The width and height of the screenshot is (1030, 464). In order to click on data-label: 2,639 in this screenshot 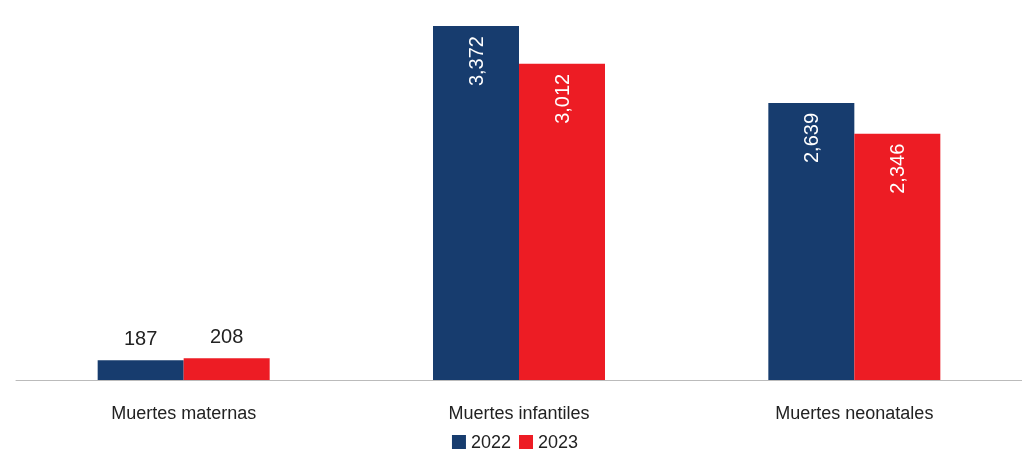, I will do `click(811, 138)`.